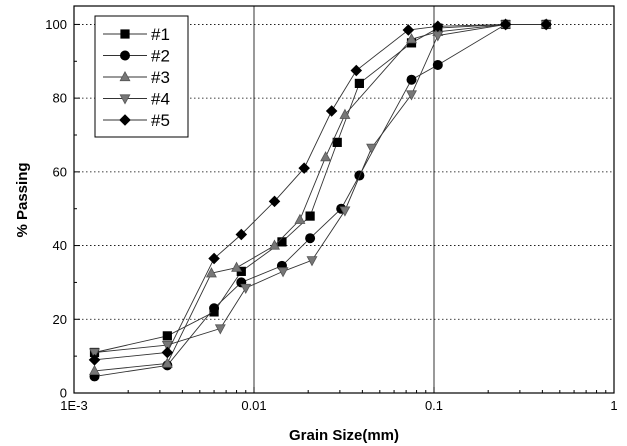  I want to click on x-axis-title: Grain Size(mm), so click(344, 435).